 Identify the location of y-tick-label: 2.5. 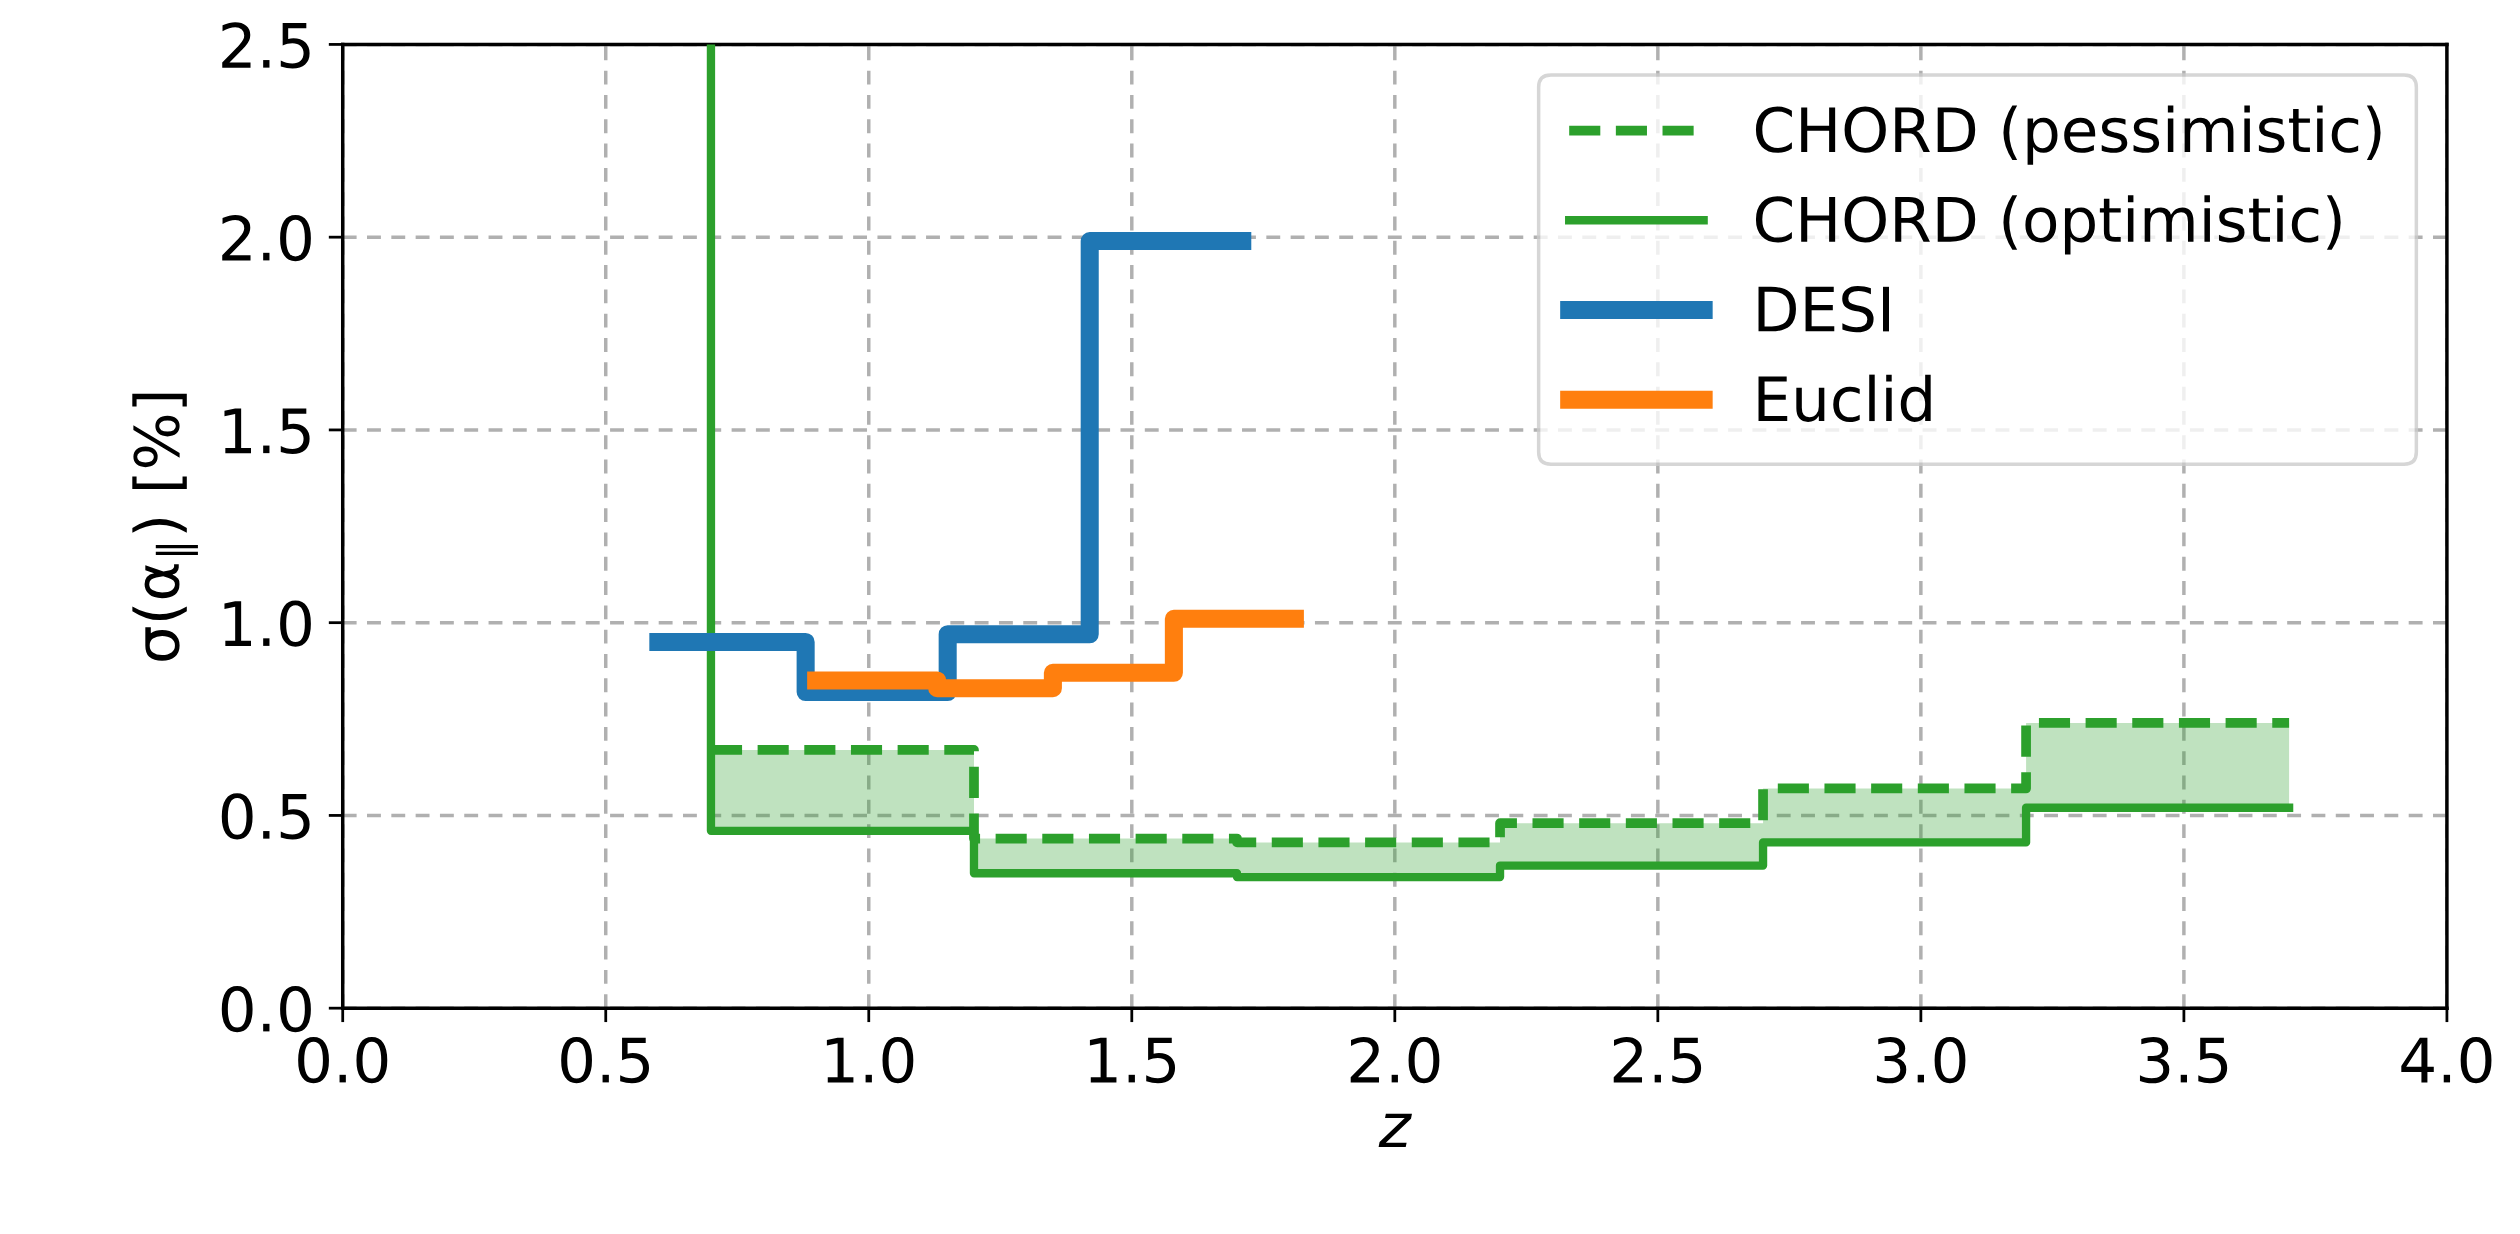
(266, 45).